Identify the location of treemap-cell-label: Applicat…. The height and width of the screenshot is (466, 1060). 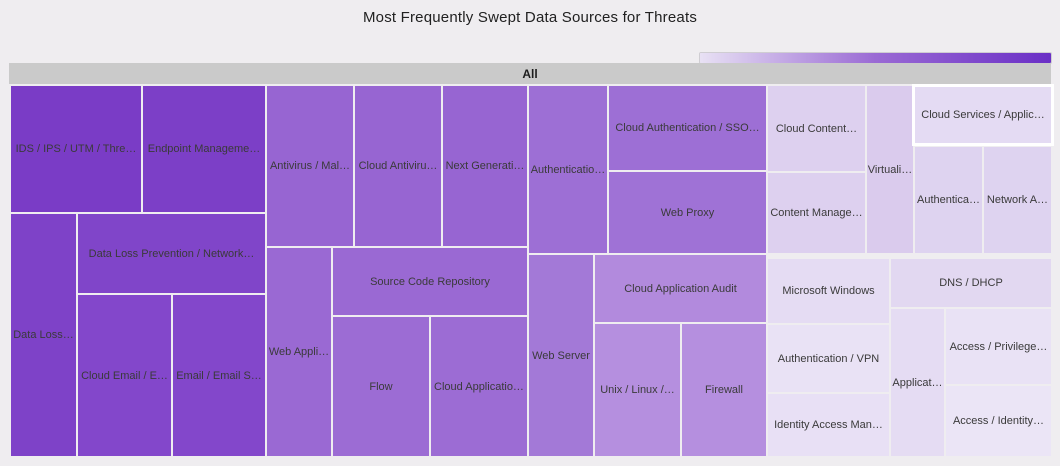
(917, 382).